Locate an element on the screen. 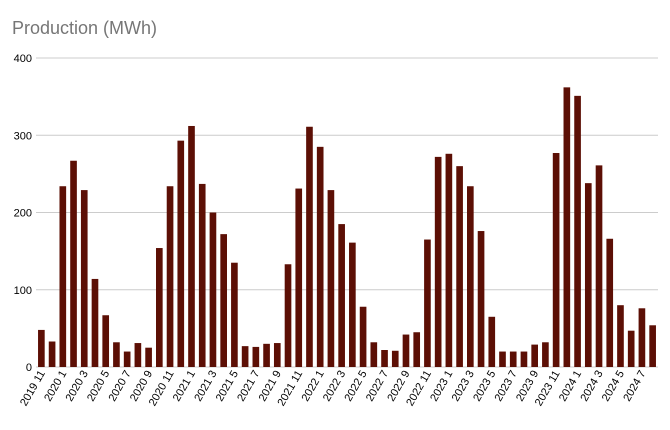  y-axis-tick-labels: 0 100 200 300 400 is located at coordinates (23, 213).